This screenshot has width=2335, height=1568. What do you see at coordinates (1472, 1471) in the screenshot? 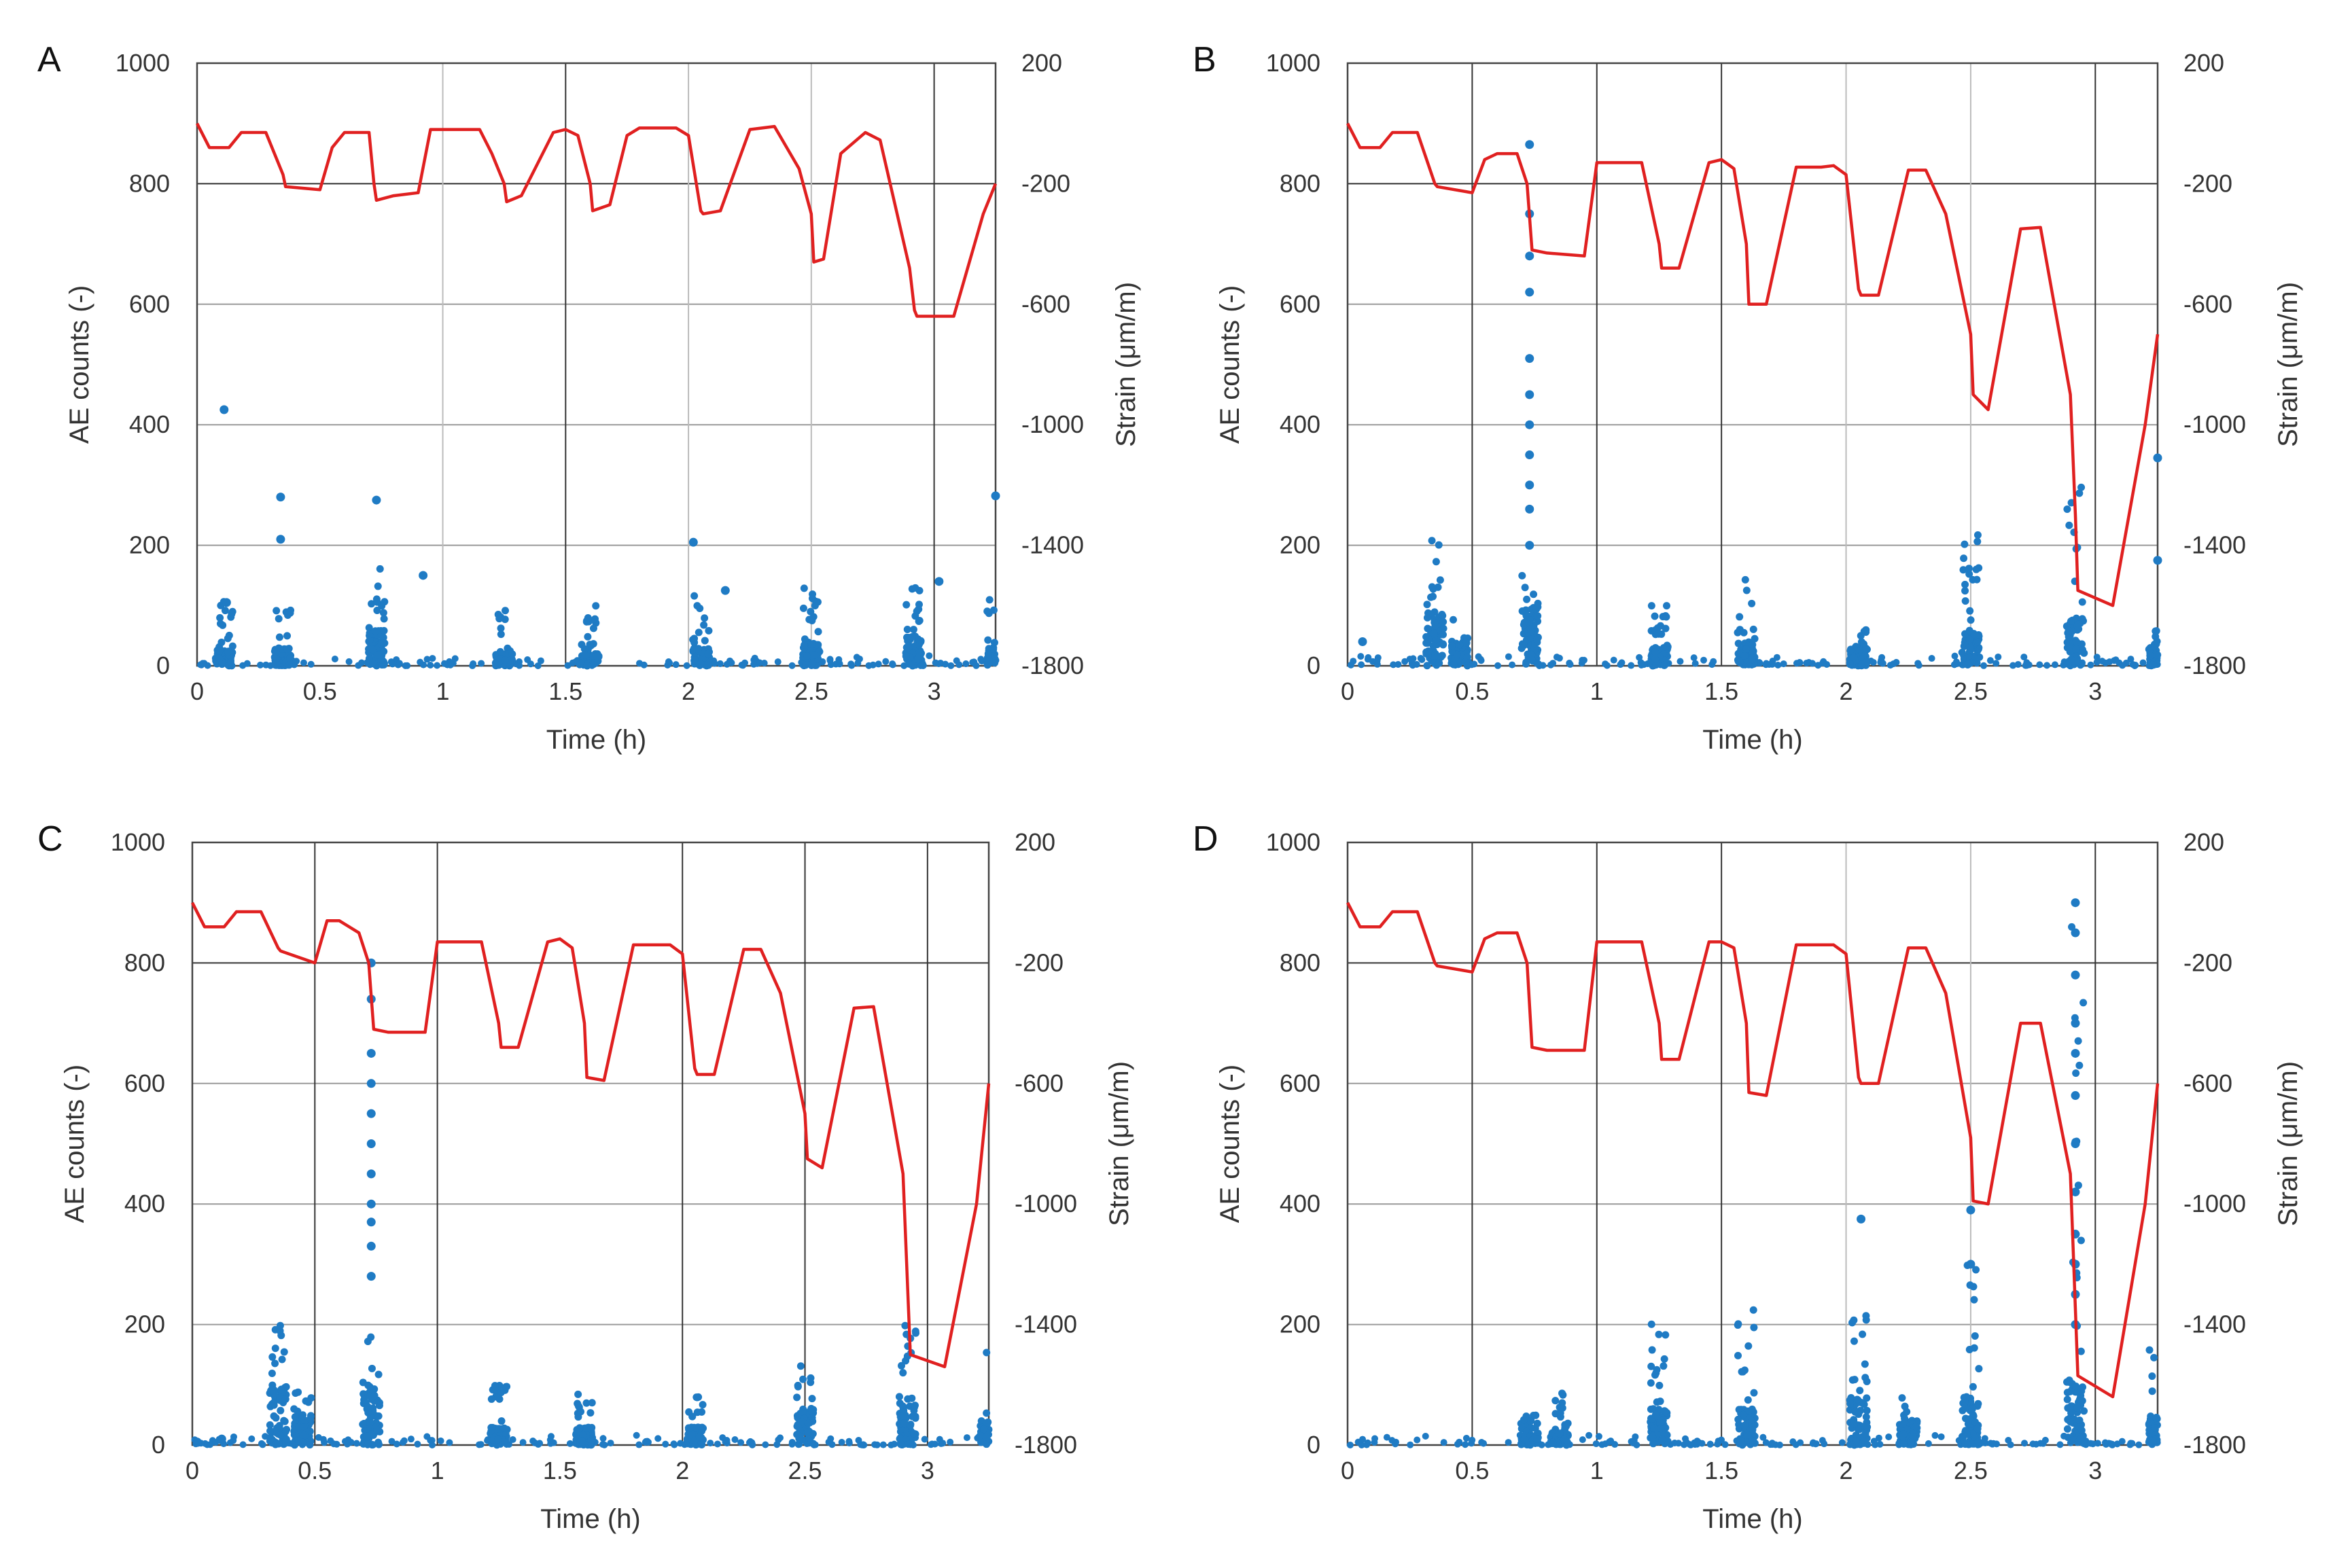
I see `x-tick-label: 0.5` at bounding box center [1472, 1471].